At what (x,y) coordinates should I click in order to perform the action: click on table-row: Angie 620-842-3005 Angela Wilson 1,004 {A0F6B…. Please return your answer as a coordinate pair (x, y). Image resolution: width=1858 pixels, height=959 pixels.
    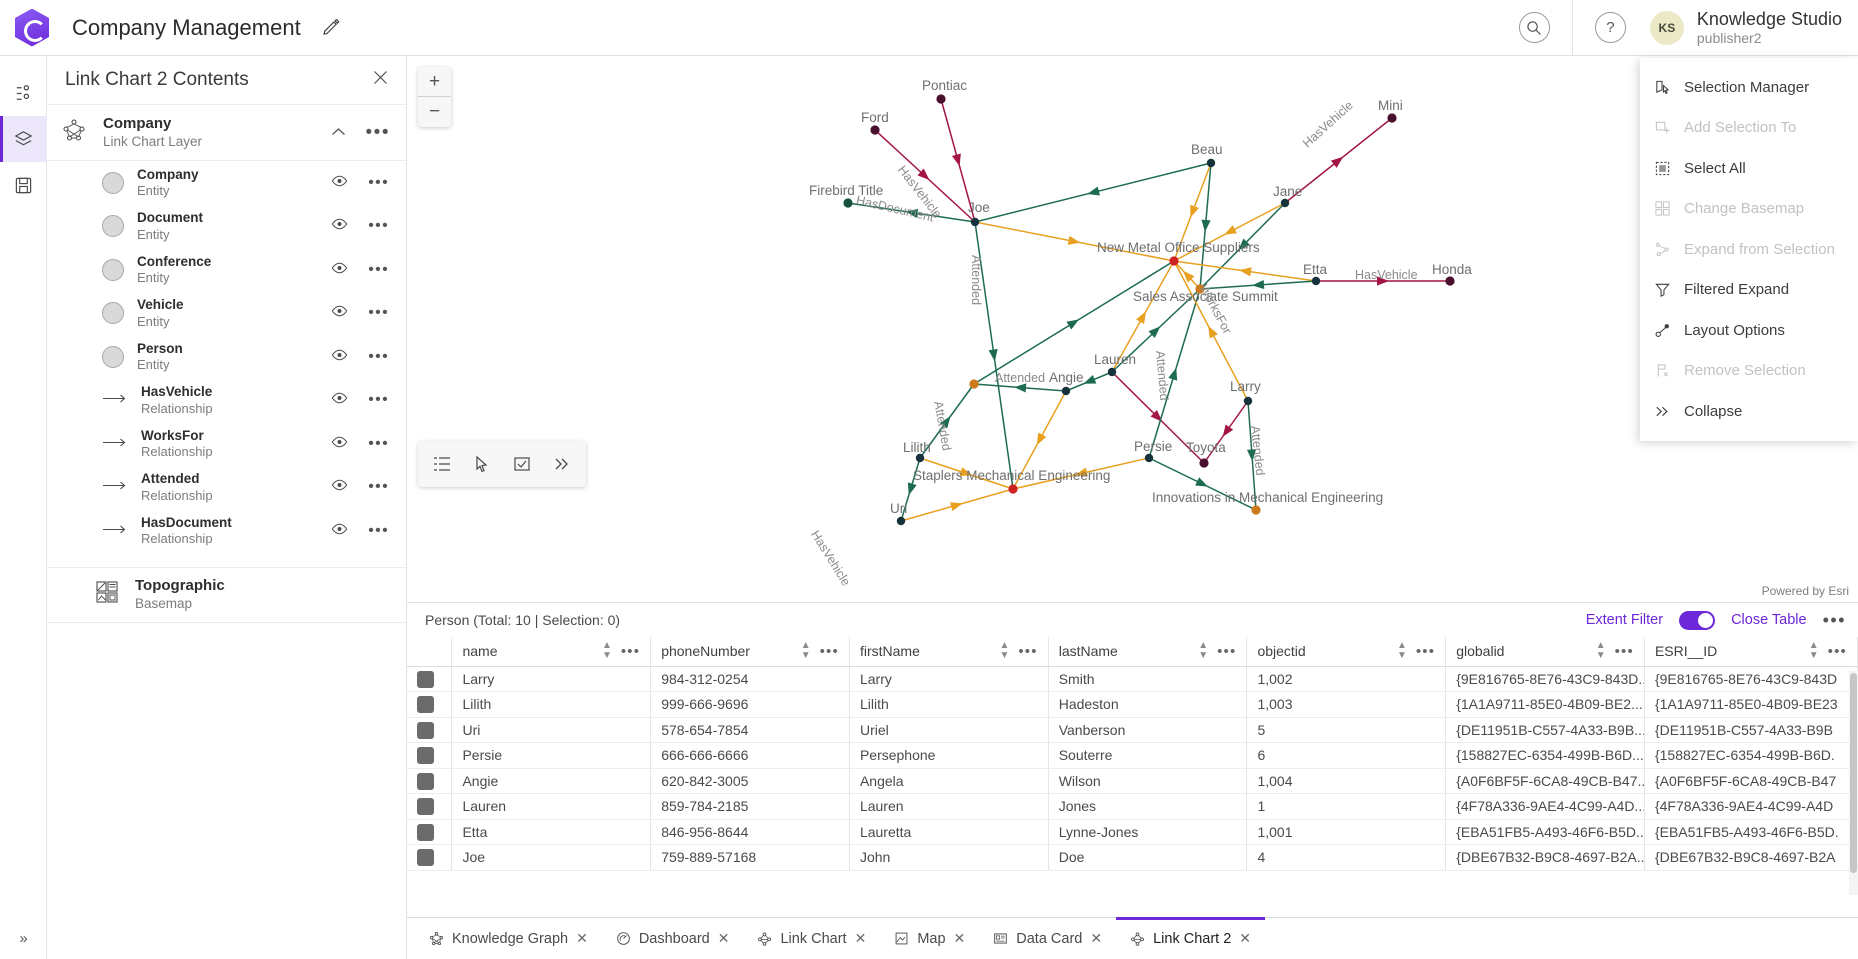
    Looking at the image, I should click on (1132, 781).